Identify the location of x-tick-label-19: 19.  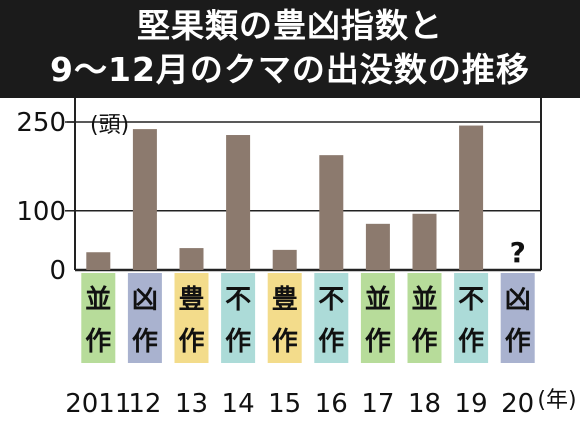
(471, 404).